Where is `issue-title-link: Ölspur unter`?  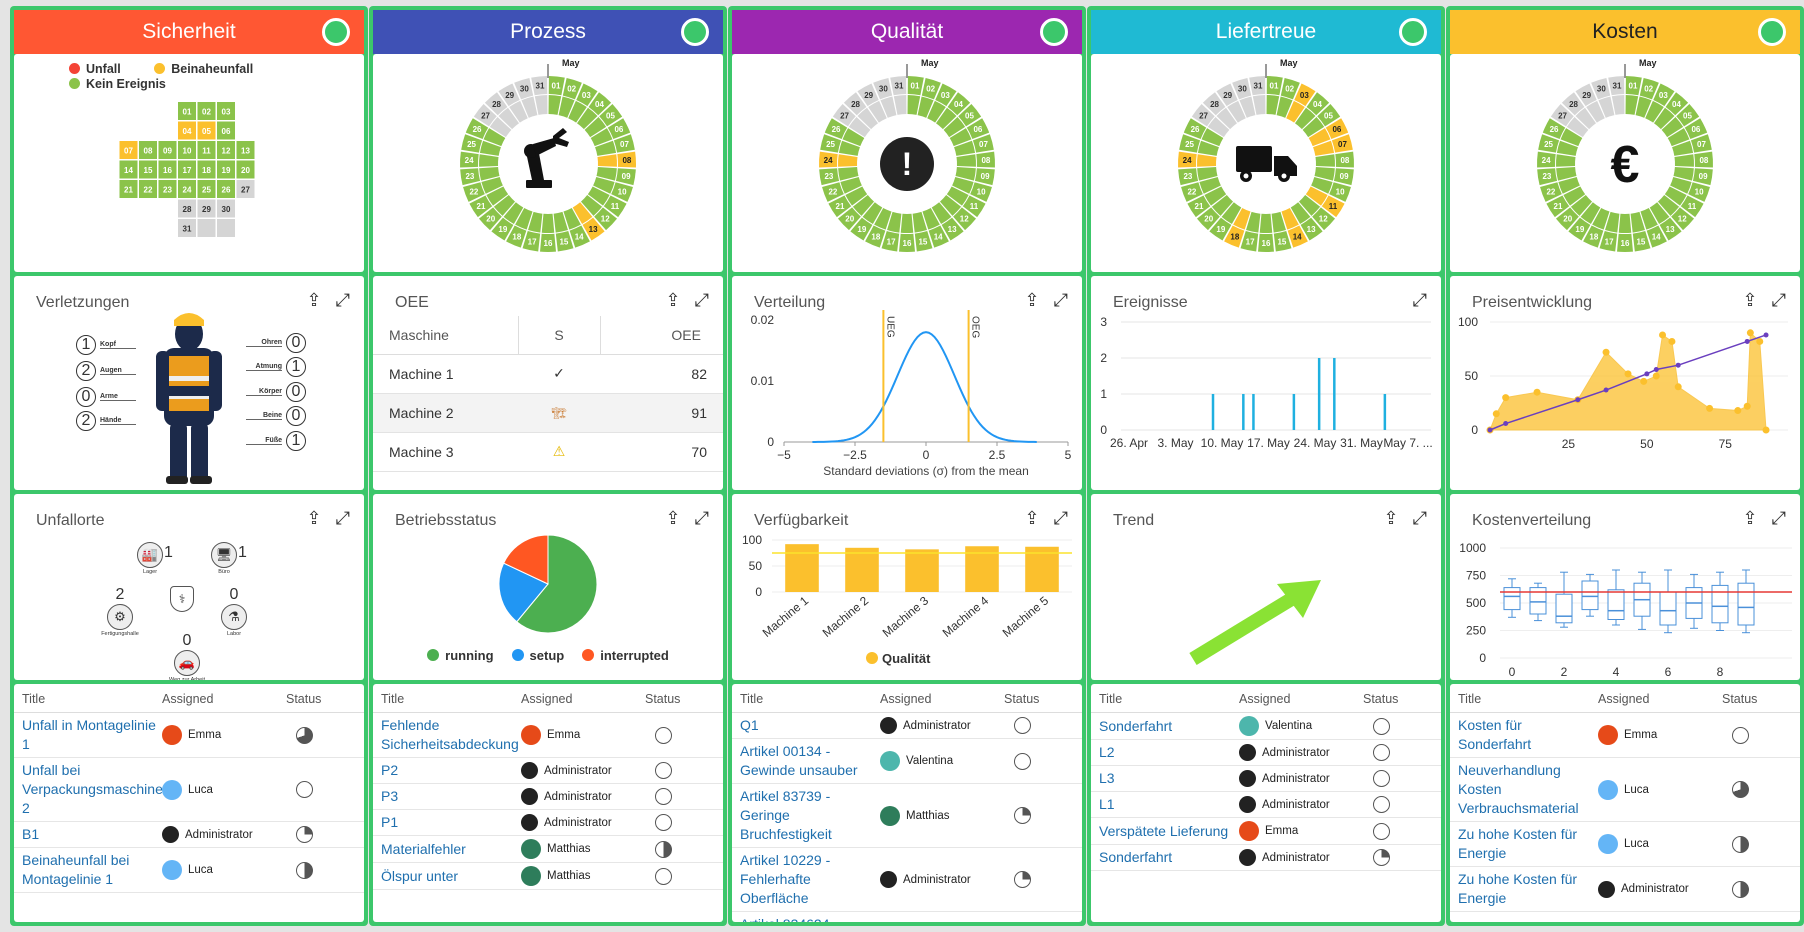 issue-title-link: Ölspur unter is located at coordinates (420, 875).